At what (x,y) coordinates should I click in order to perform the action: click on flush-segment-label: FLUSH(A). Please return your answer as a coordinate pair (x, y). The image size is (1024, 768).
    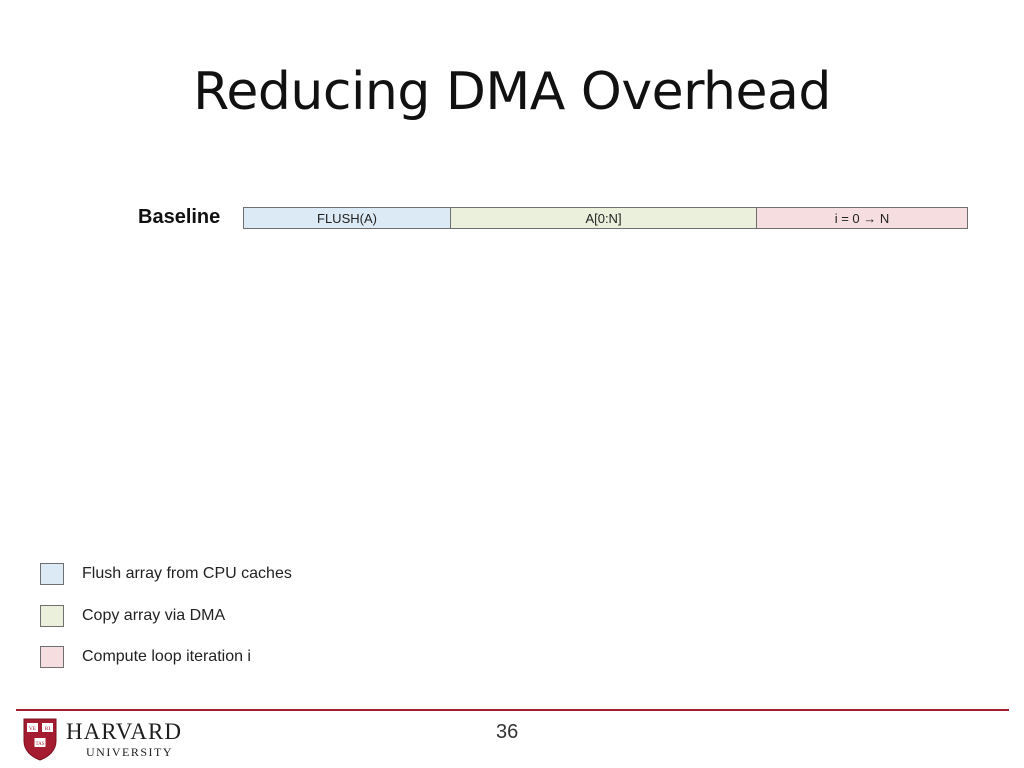
    Looking at the image, I should click on (347, 218).